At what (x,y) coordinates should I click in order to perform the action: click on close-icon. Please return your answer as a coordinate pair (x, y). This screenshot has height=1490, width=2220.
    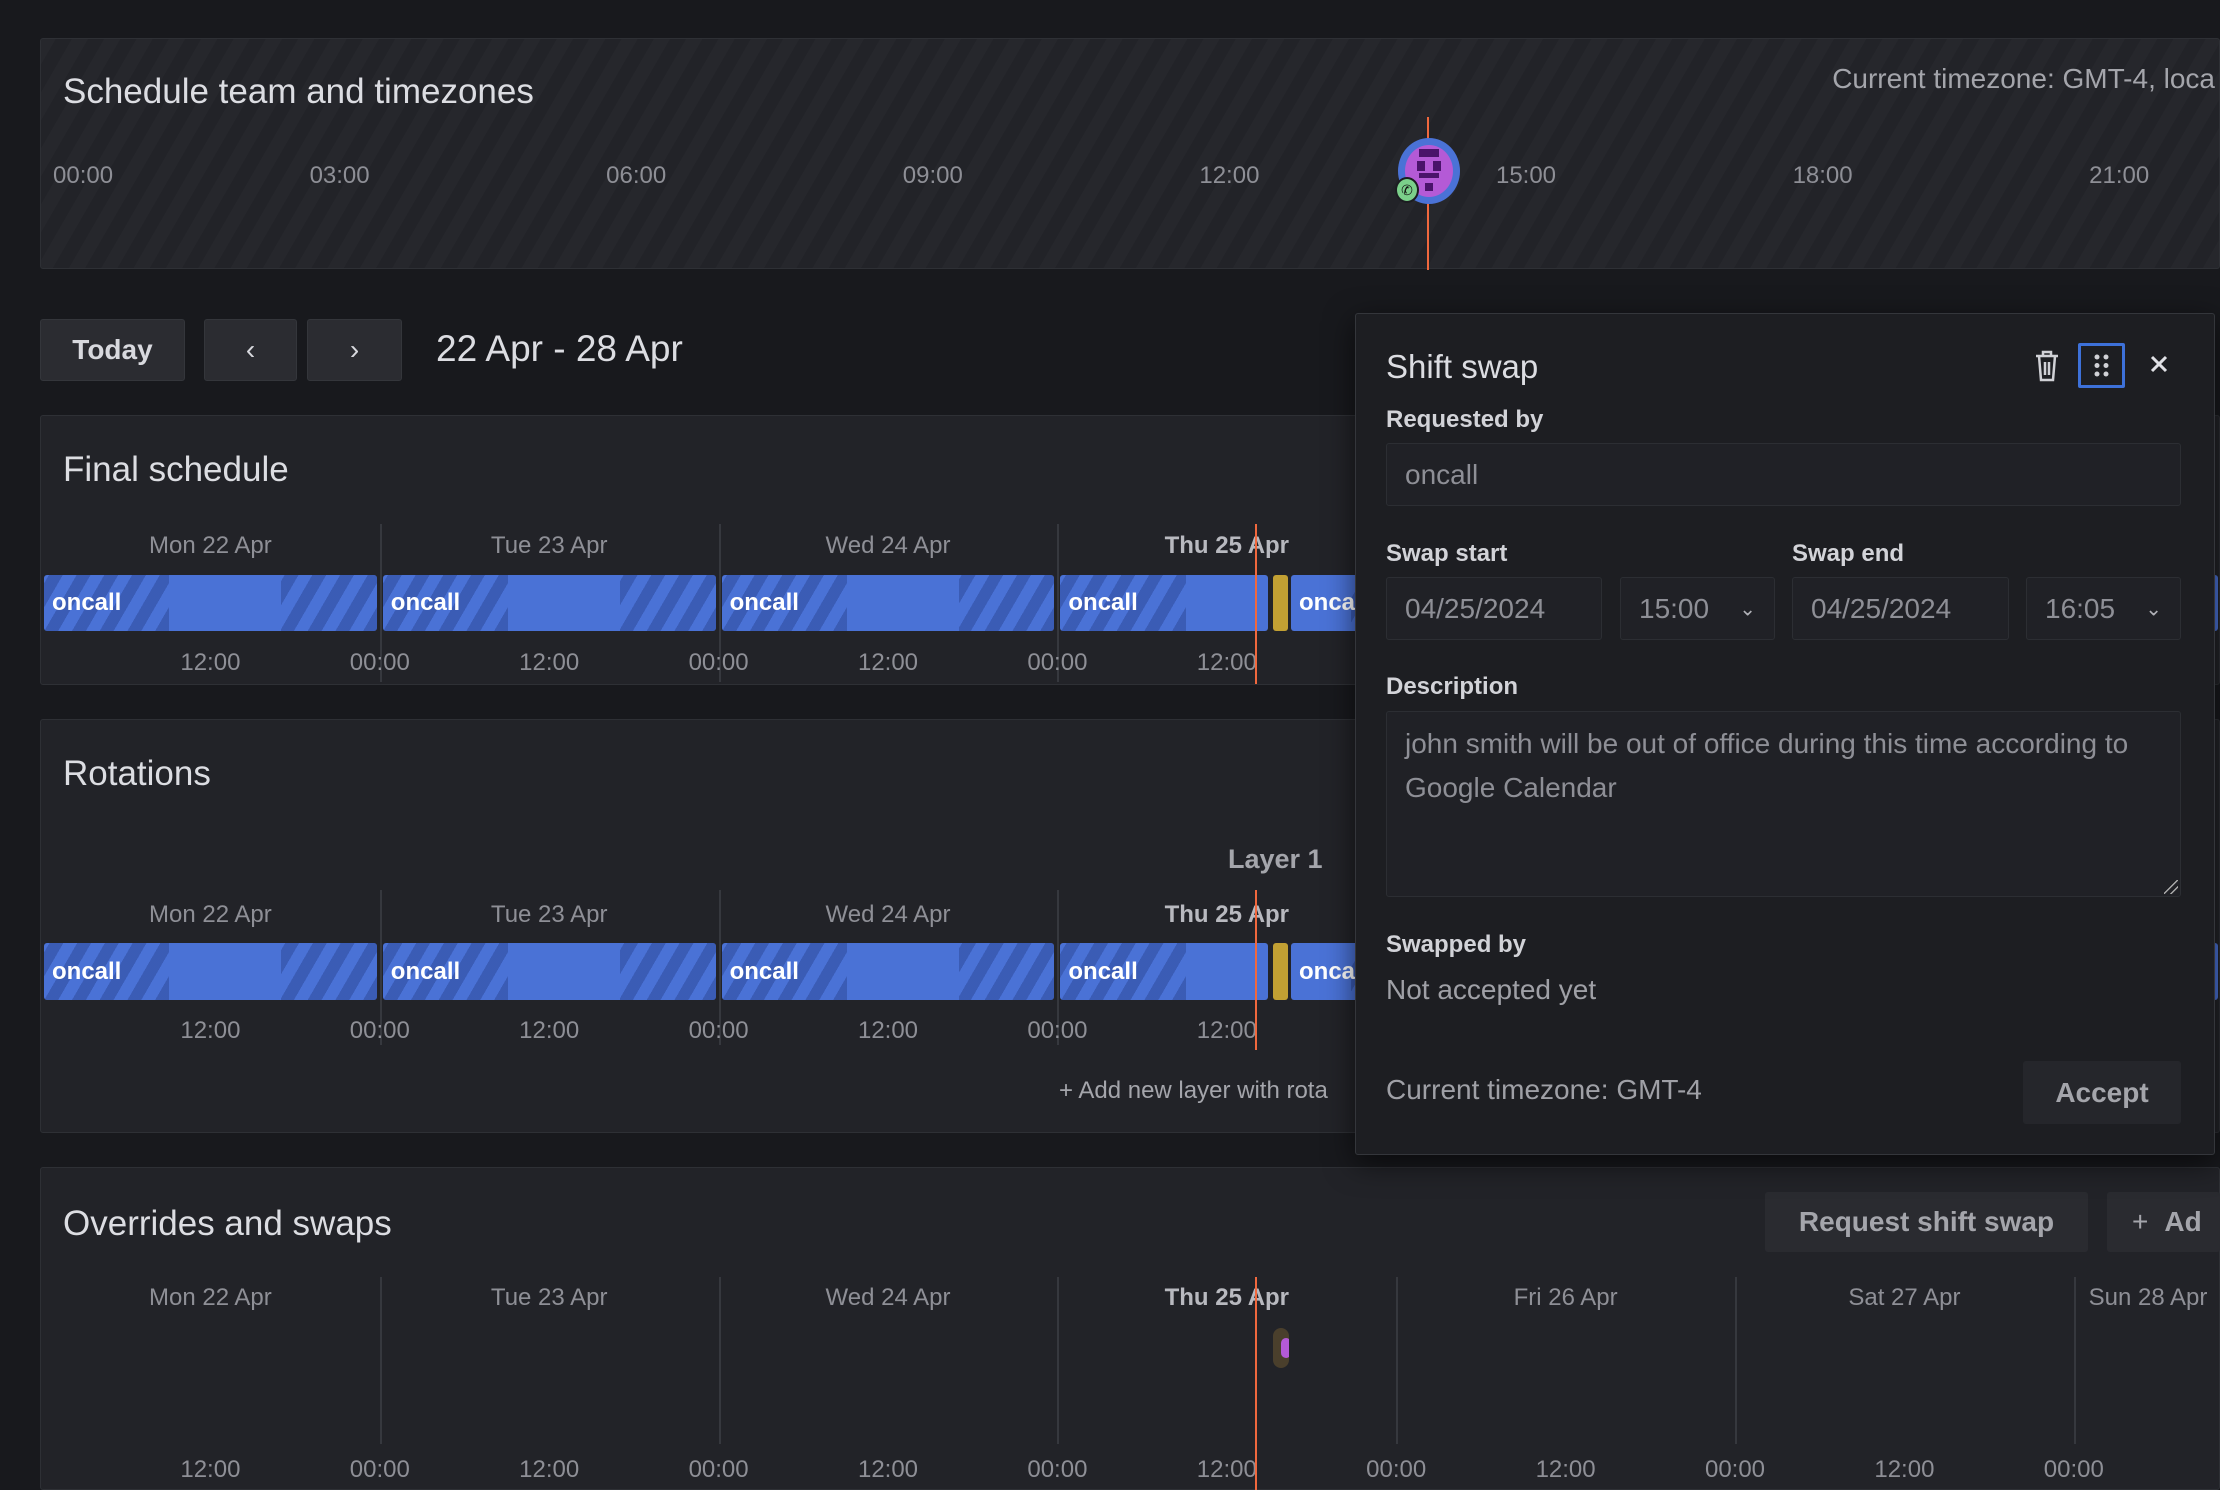
    Looking at the image, I should click on (2159, 364).